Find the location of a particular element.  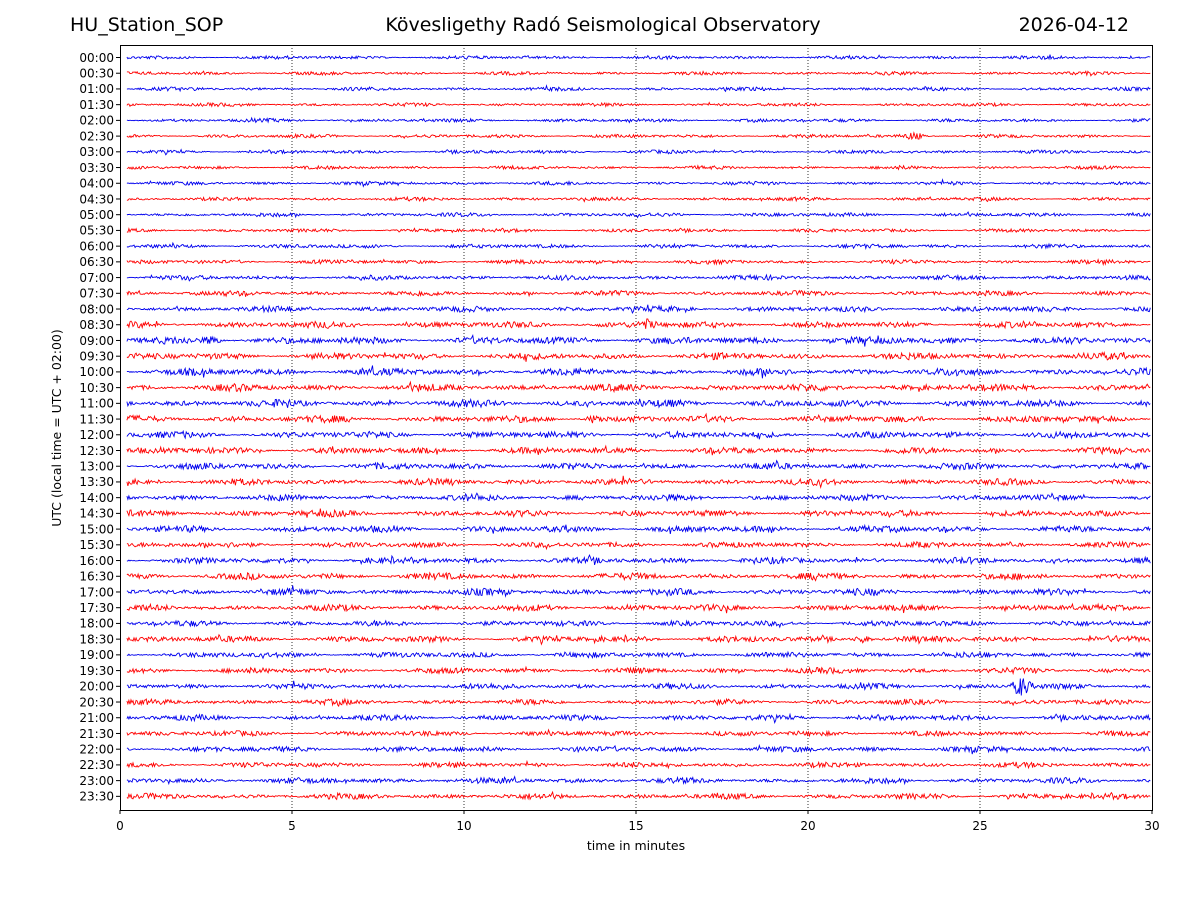

row-time-label: 05:30 is located at coordinates (96, 231).